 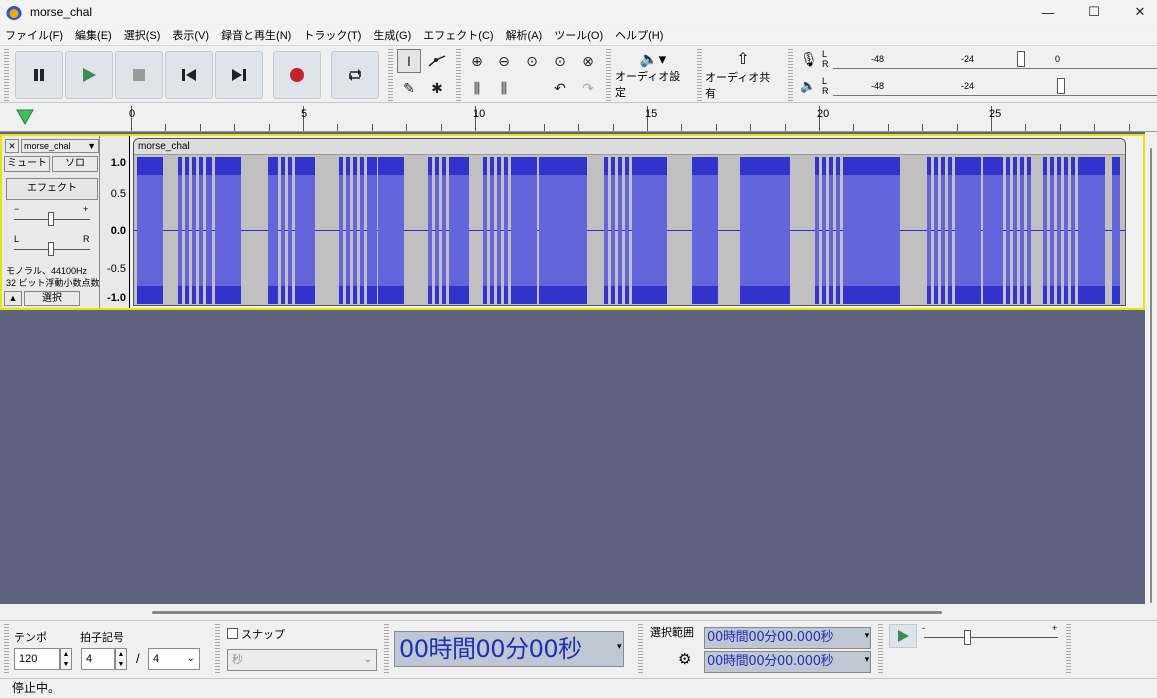 I want to click on draw-tool-icon: ✎, so click(x=409, y=87).